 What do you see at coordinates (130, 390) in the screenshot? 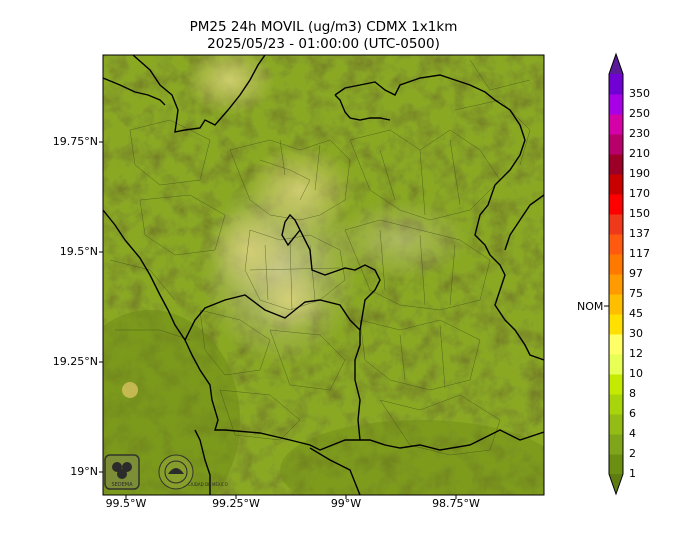
I see `hotspot` at bounding box center [130, 390].